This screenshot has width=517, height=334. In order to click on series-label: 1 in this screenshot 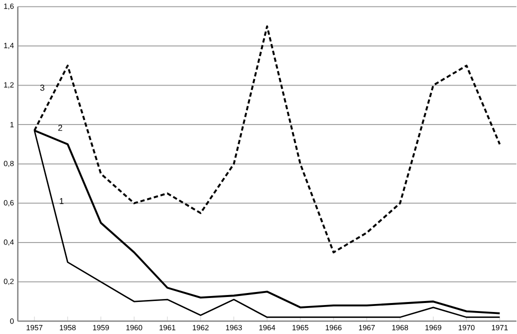, I will do `click(62, 201)`.